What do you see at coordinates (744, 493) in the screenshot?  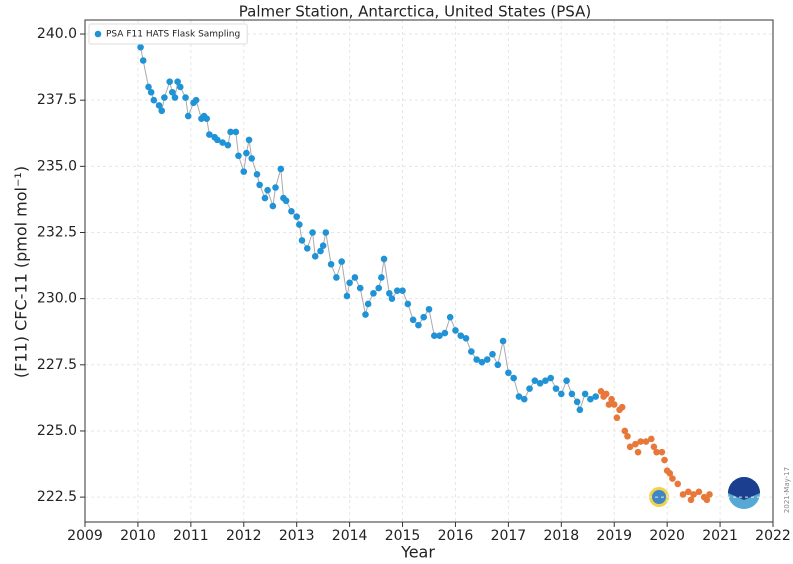 I see `noaa-logo` at bounding box center [744, 493].